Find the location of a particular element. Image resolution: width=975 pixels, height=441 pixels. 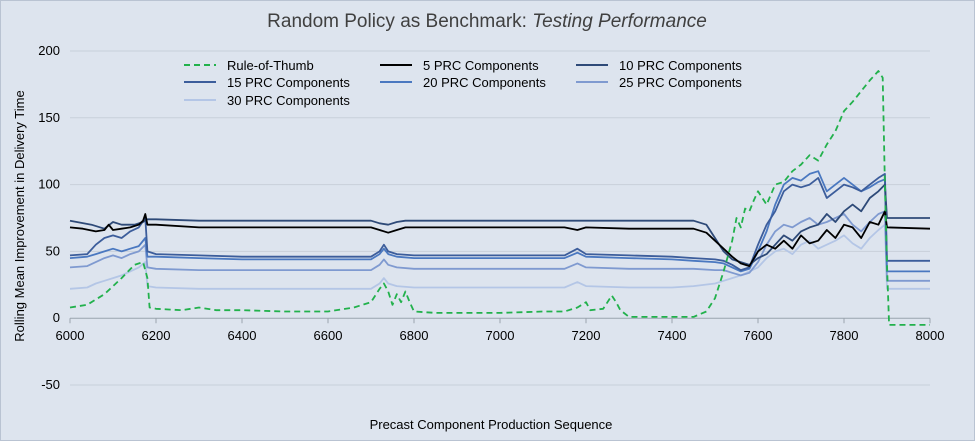

chart-title-italic: Testing Performance is located at coordinates (619, 21).